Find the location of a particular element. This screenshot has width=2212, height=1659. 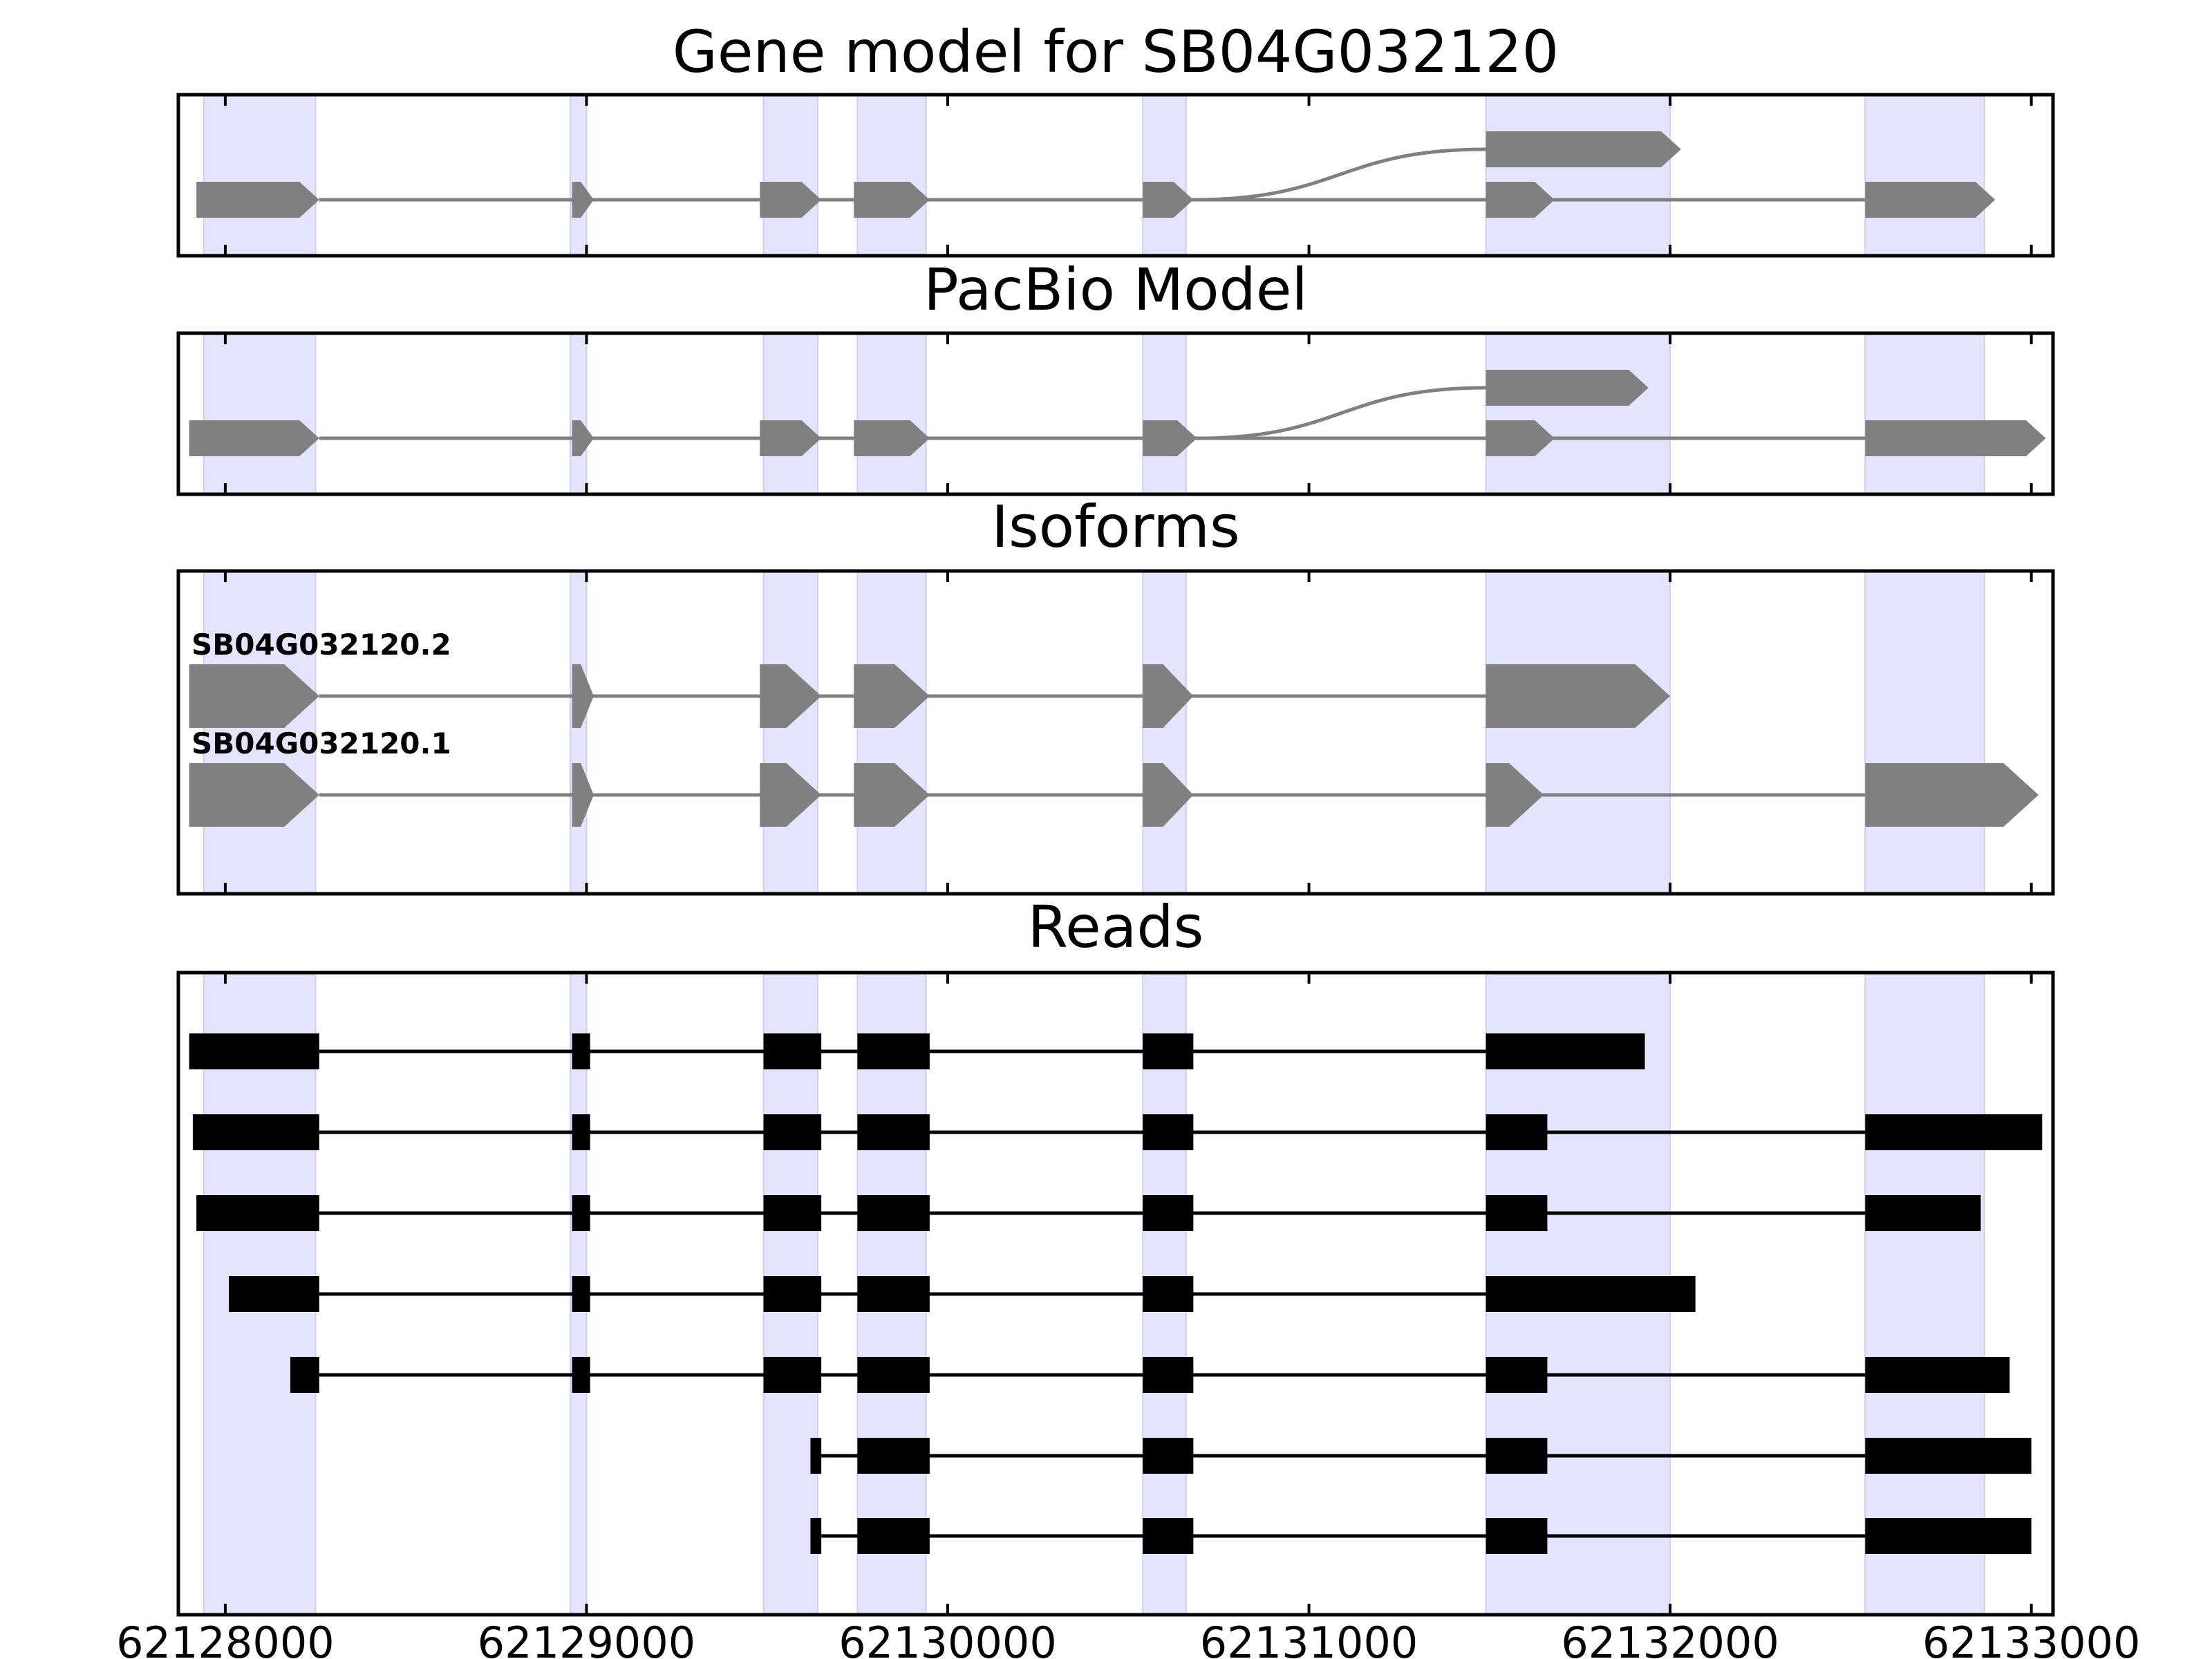

panel-gene-model: Gene model for SB04G032120 is located at coordinates (1115, 138).